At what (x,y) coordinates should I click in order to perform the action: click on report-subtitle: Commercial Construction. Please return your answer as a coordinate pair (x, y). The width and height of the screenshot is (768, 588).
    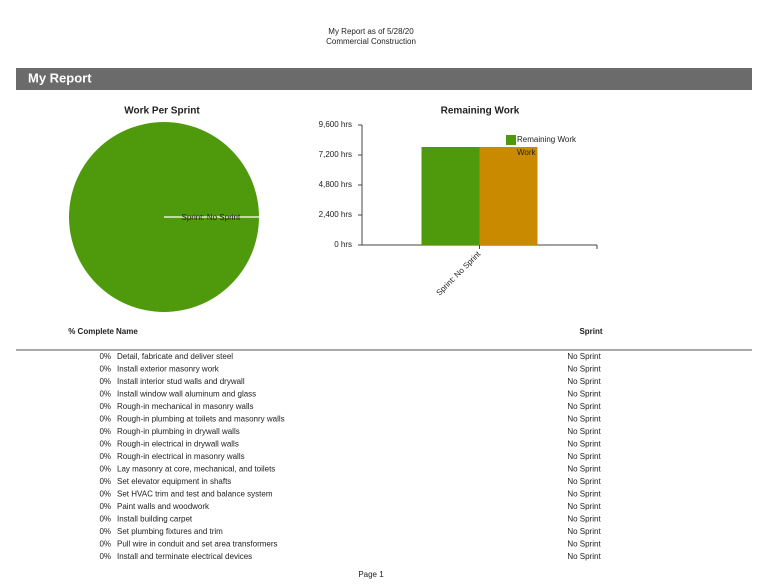
    Looking at the image, I should click on (371, 41).